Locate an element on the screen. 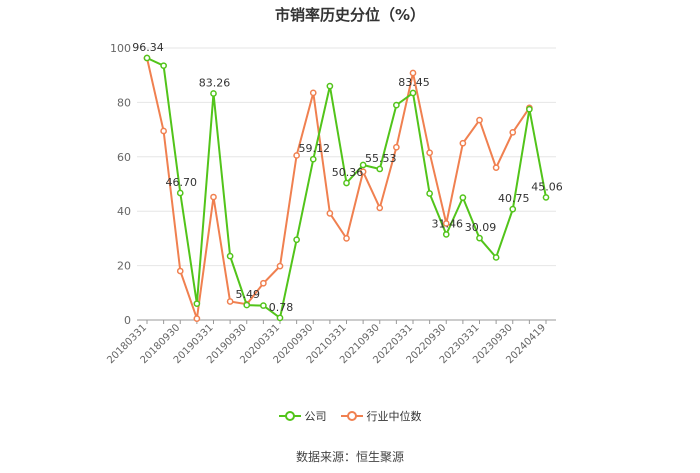  legend-label-industry-median: 行业中位数 is located at coordinates (394, 416).